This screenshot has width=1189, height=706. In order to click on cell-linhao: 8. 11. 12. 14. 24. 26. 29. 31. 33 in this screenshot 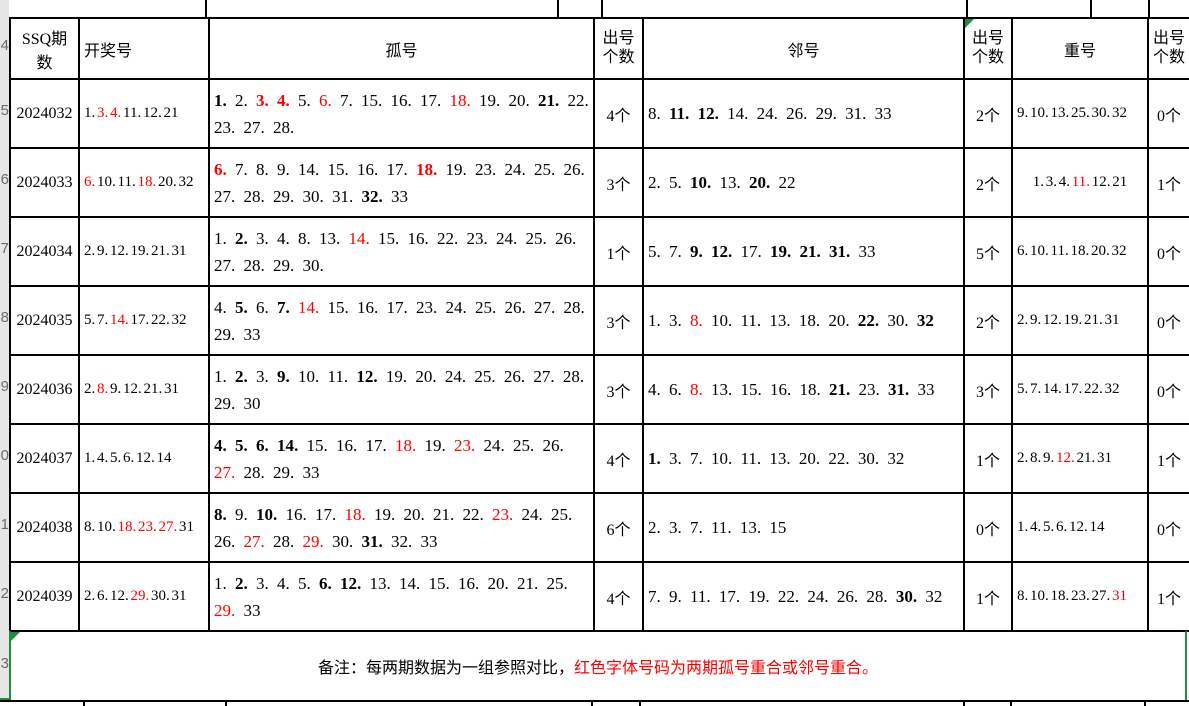, I will do `click(803, 113)`.